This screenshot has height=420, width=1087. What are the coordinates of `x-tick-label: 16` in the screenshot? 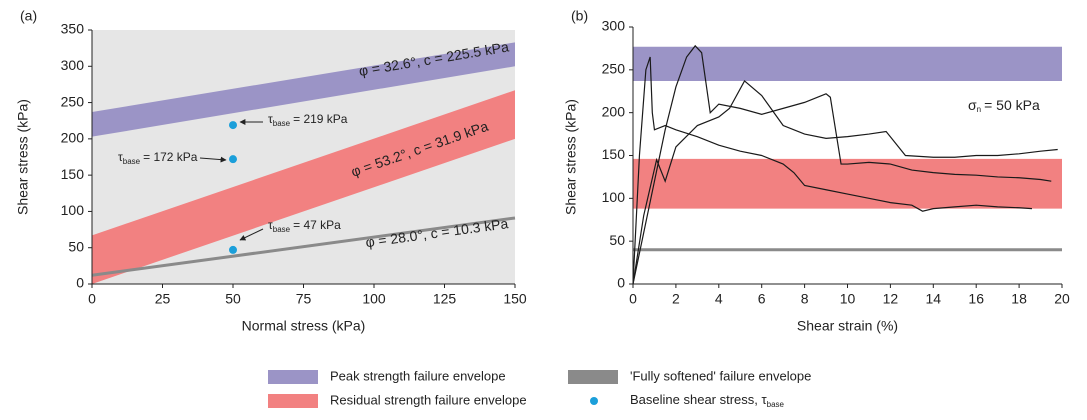 It's located at (976, 299).